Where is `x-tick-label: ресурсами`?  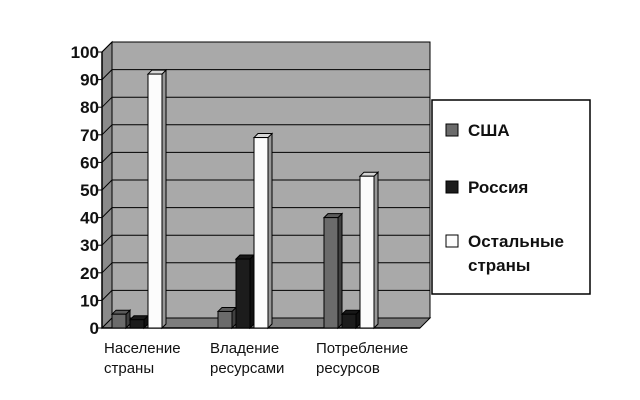 x-tick-label: ресурсами is located at coordinates (247, 368).